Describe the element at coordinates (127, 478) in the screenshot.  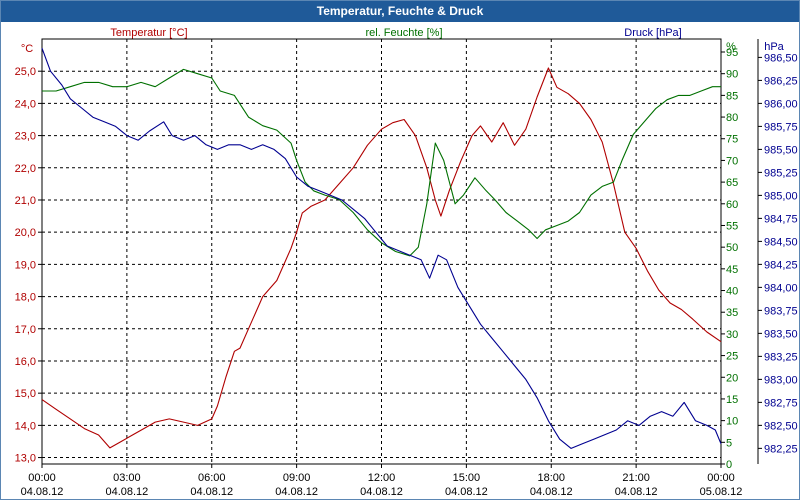
I see `x-tick-time-label: 03:00` at that location.